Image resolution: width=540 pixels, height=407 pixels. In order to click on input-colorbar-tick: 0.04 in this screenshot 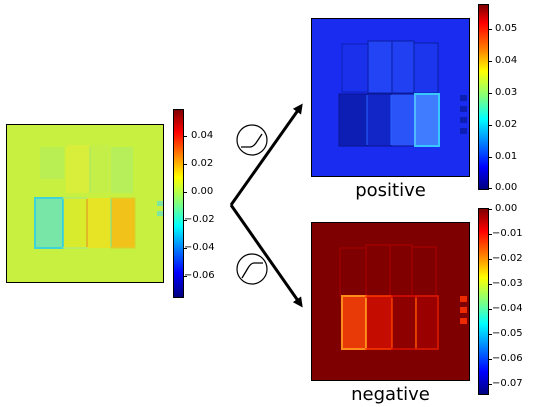, I will do `click(202, 135)`.